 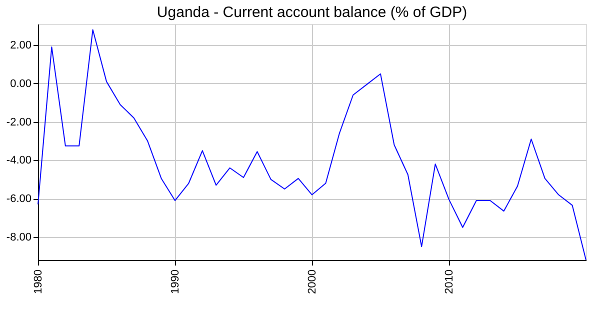 I want to click on x-tick-label: 2010, so click(x=450, y=282).